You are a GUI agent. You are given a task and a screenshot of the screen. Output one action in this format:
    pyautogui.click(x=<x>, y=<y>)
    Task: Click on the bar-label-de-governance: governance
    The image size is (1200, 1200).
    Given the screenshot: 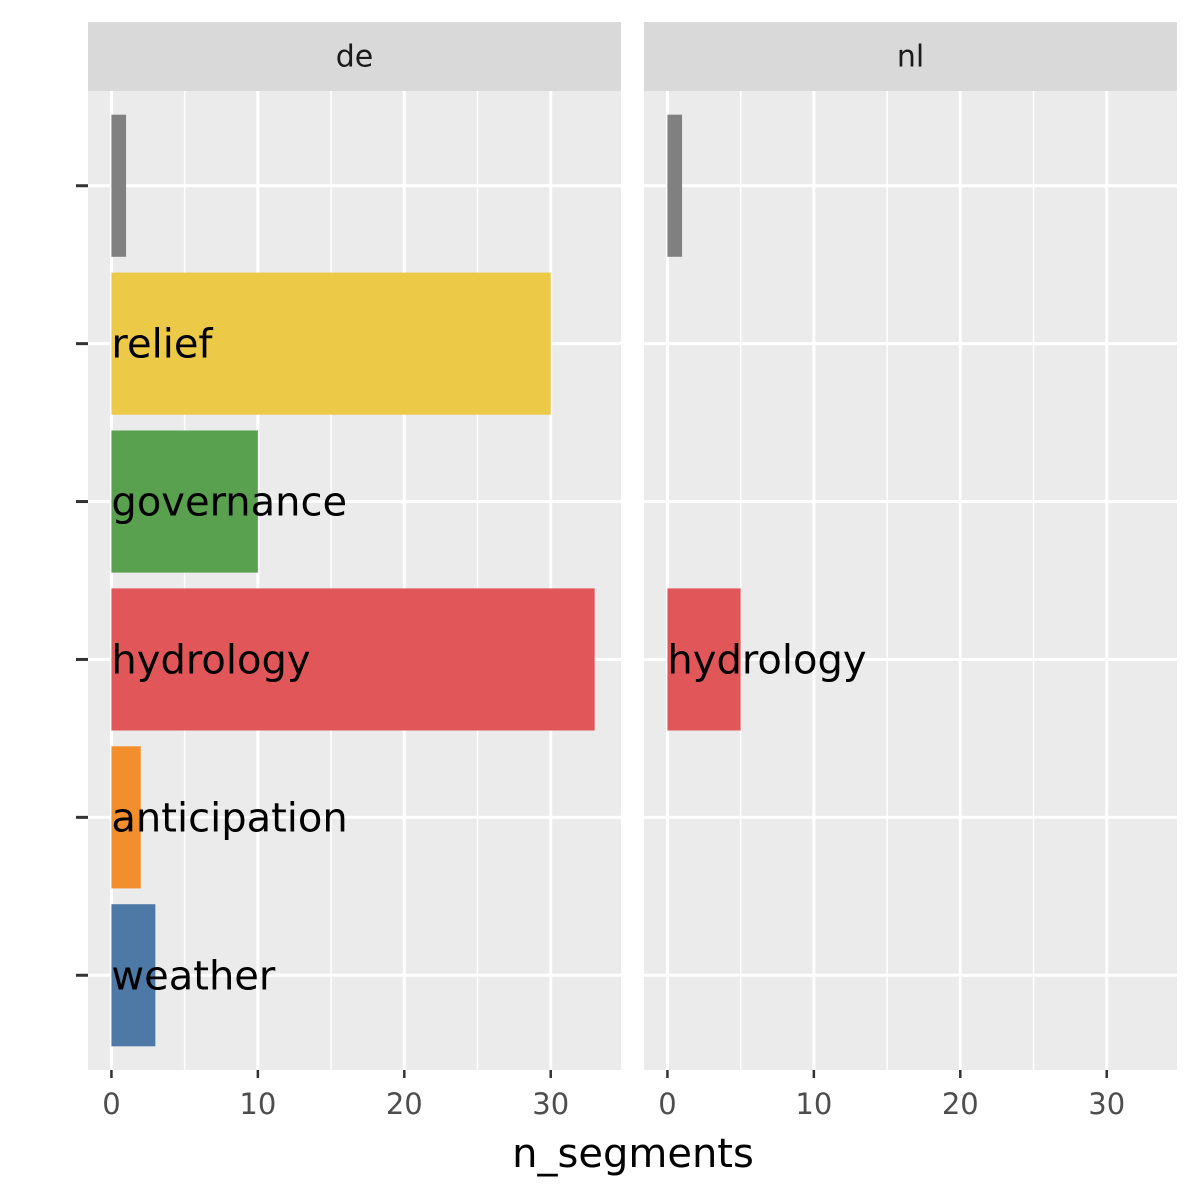 What is the action you would take?
    pyautogui.click(x=229, y=503)
    